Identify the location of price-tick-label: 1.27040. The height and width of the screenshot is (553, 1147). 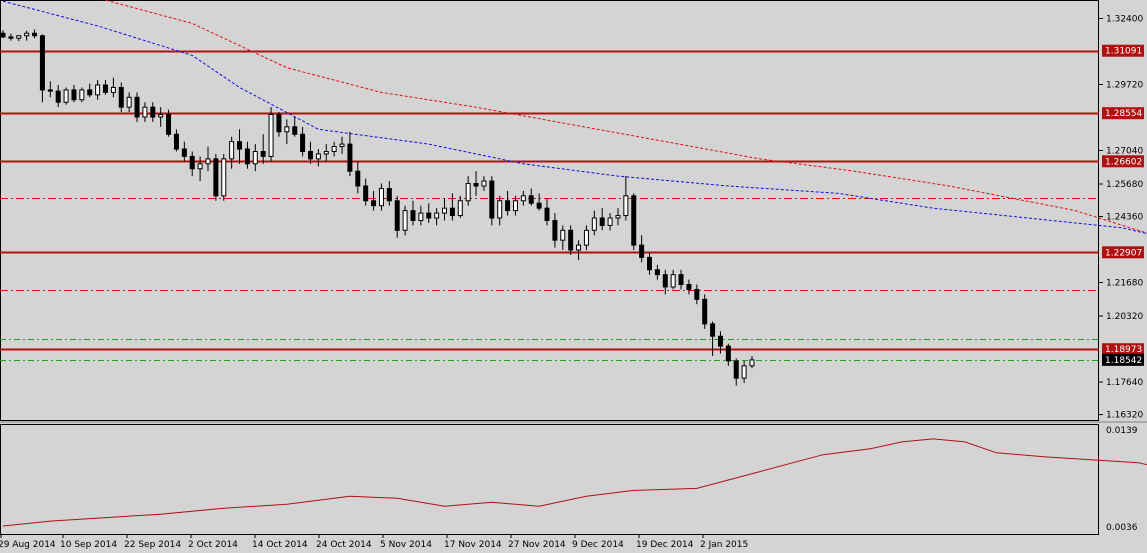
(1124, 152).